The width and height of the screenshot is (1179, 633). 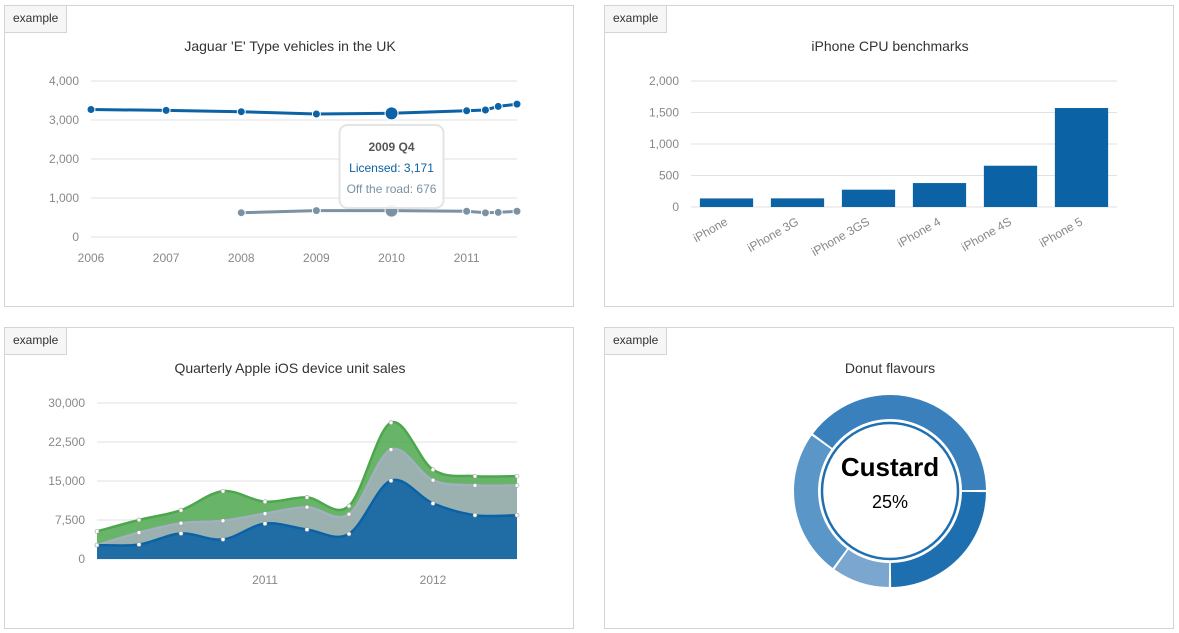 I want to click on y-tick-label: 4,000, so click(x=64, y=81).